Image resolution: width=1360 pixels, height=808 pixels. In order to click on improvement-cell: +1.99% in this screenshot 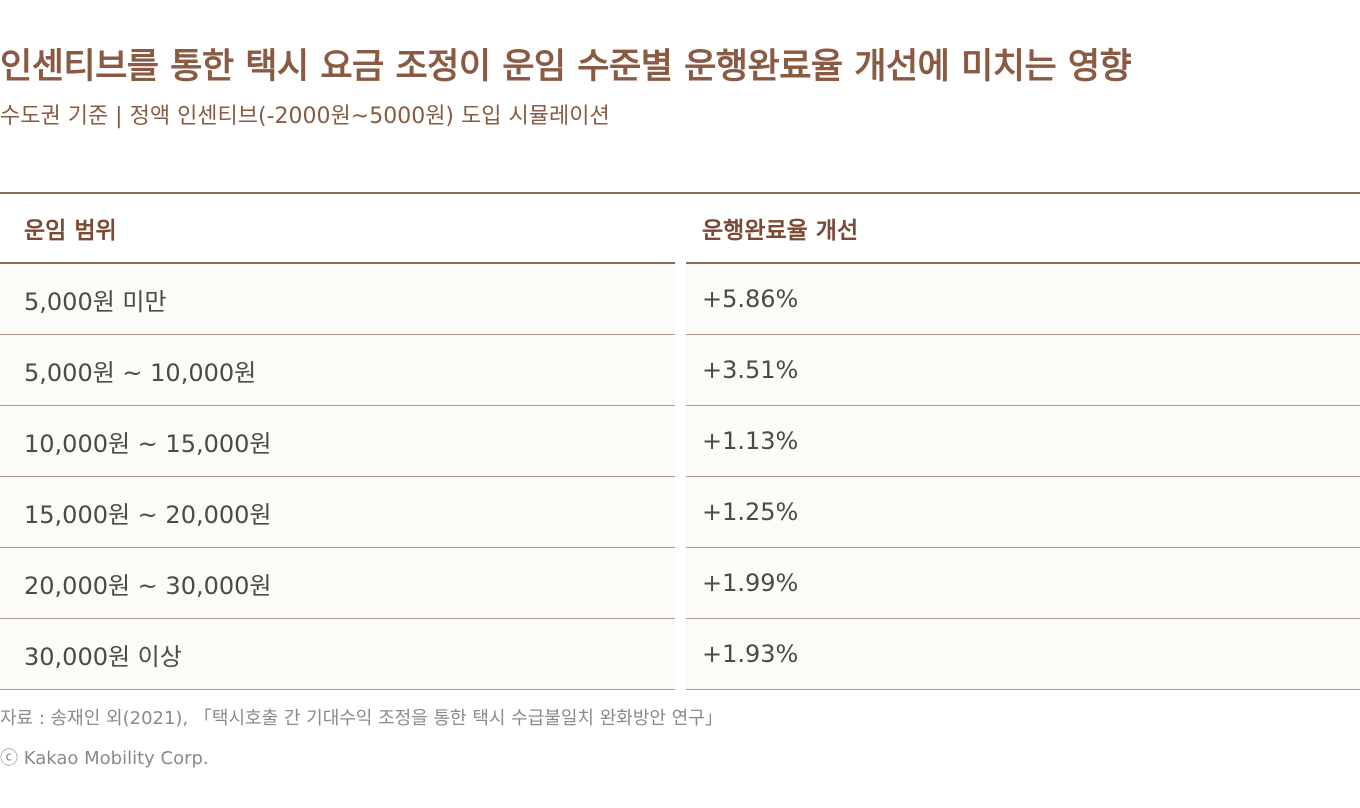, I will do `click(1023, 583)`.